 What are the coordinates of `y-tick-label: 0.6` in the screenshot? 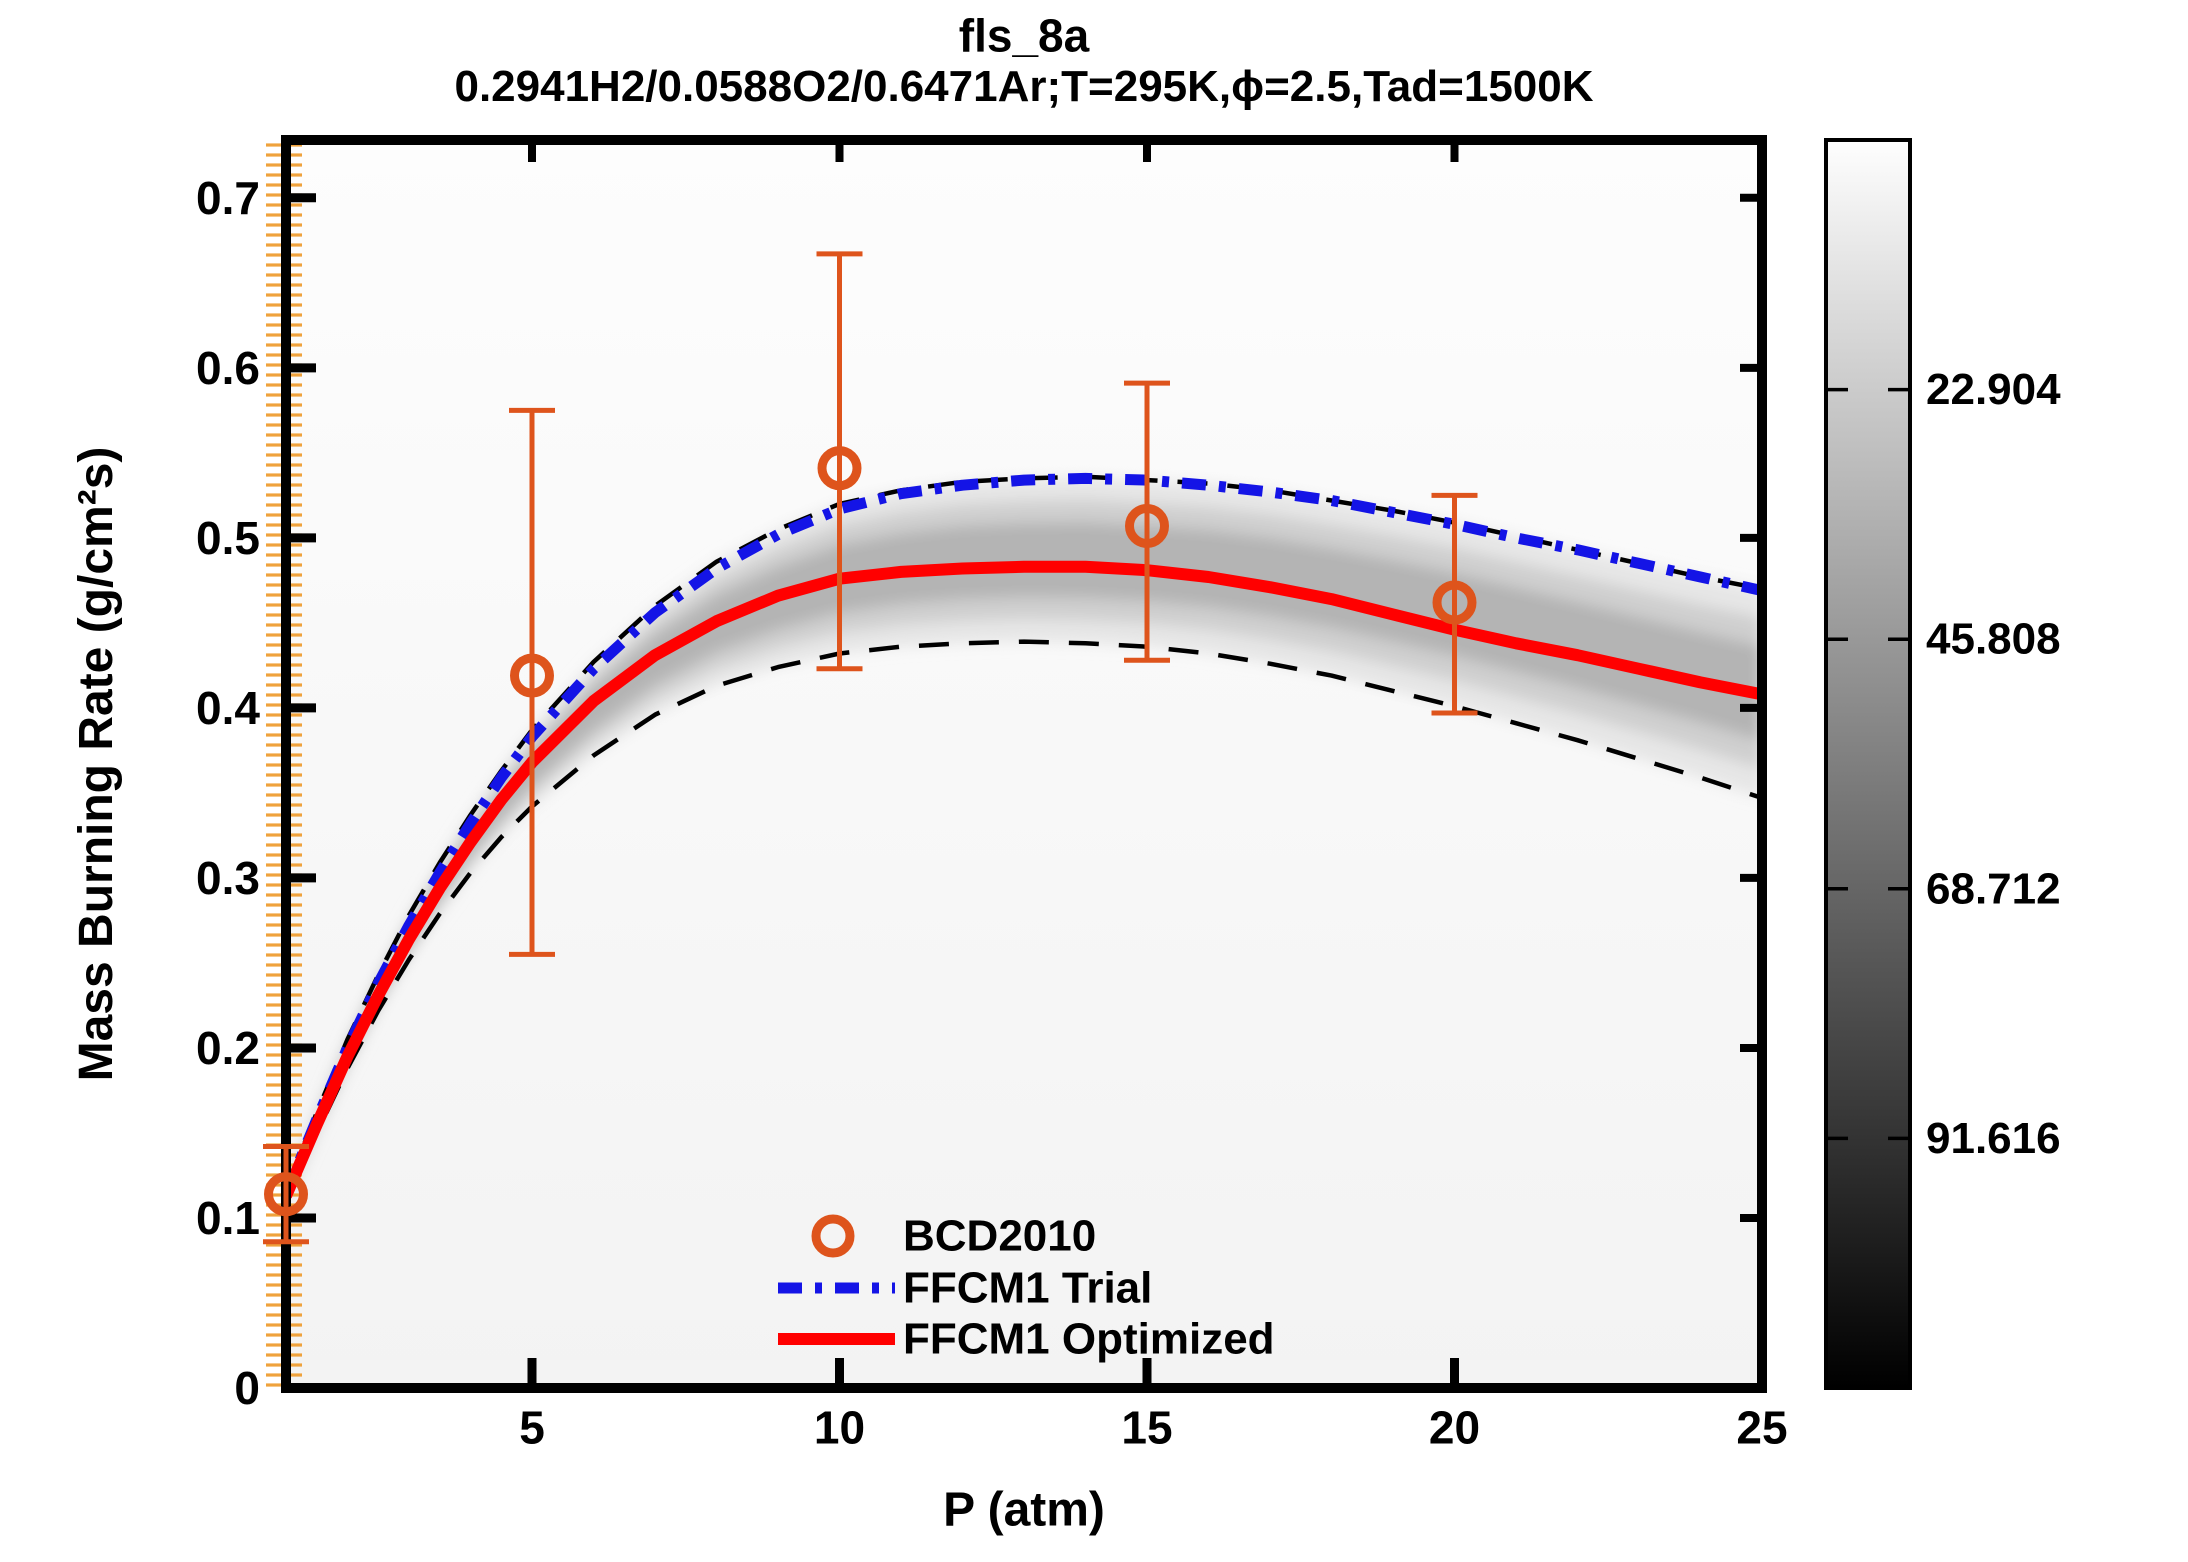 It's located at (228, 368).